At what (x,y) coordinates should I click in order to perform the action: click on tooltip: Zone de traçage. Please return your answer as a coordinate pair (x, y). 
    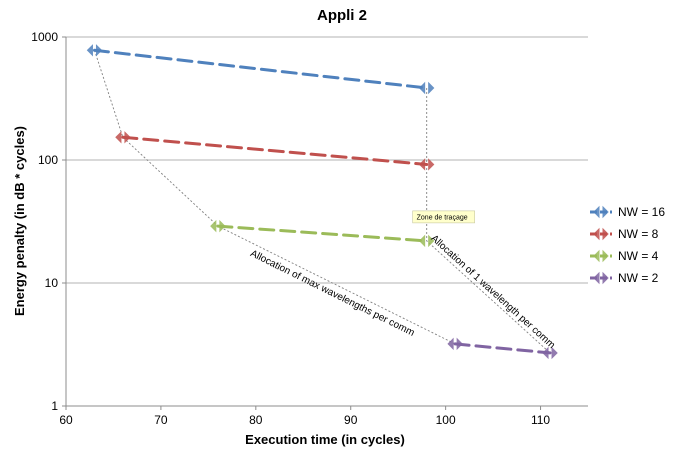
    Looking at the image, I should click on (443, 217).